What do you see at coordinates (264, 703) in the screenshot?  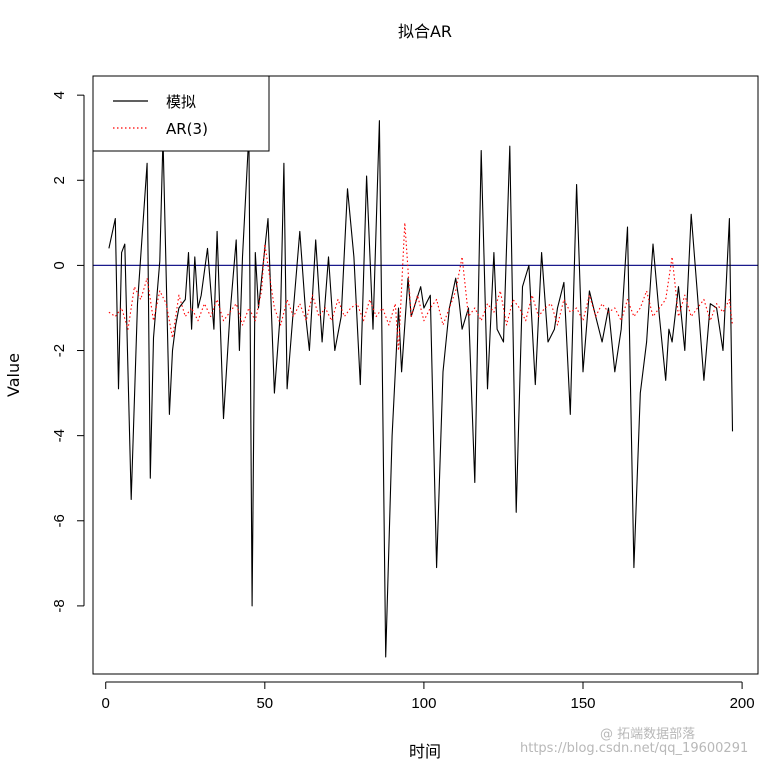 I see `x-tick-label: 50` at bounding box center [264, 703].